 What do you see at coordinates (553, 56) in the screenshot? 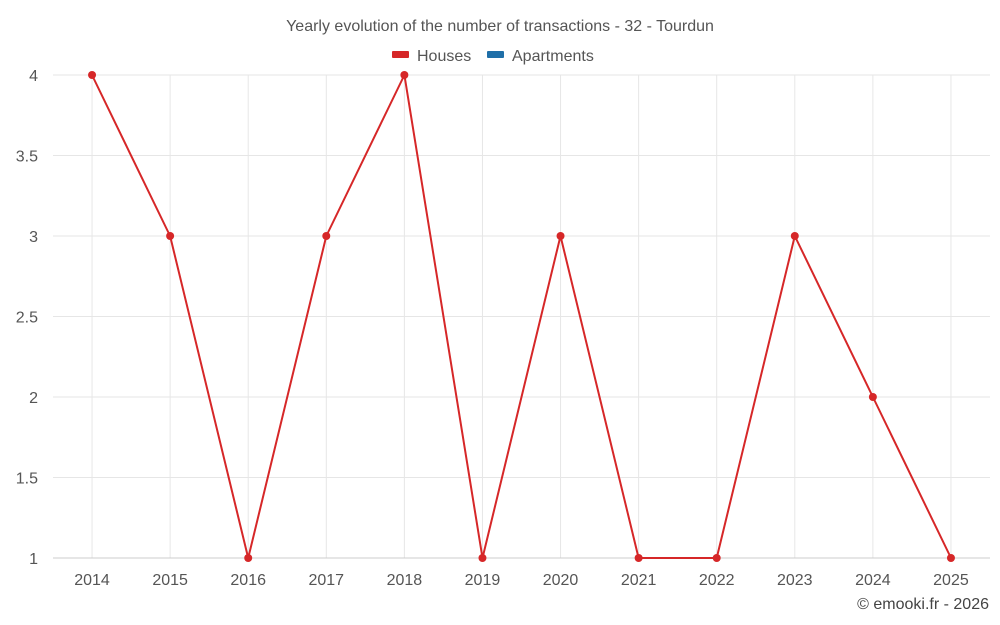
I see `legend-label-apartments: Apartments` at bounding box center [553, 56].